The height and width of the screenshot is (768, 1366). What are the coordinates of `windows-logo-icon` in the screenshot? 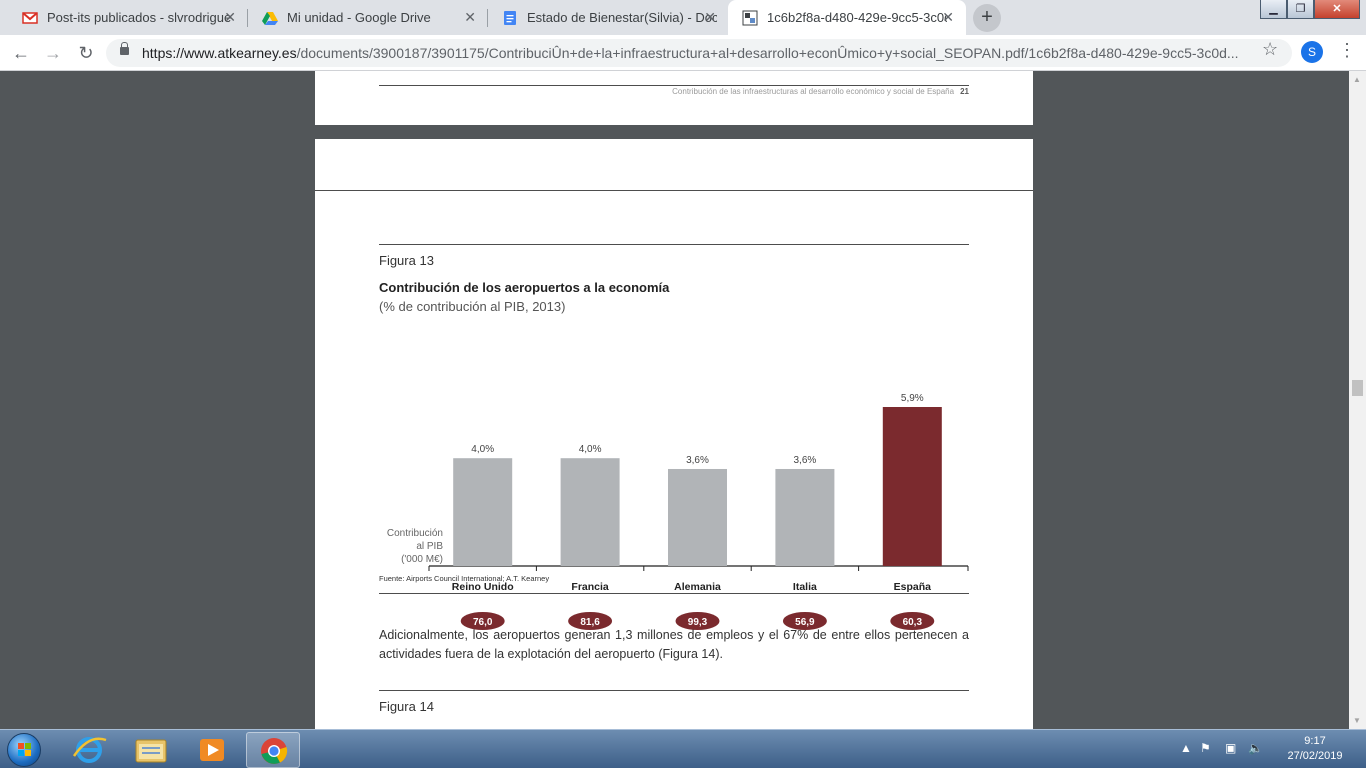 It's located at (25, 750).